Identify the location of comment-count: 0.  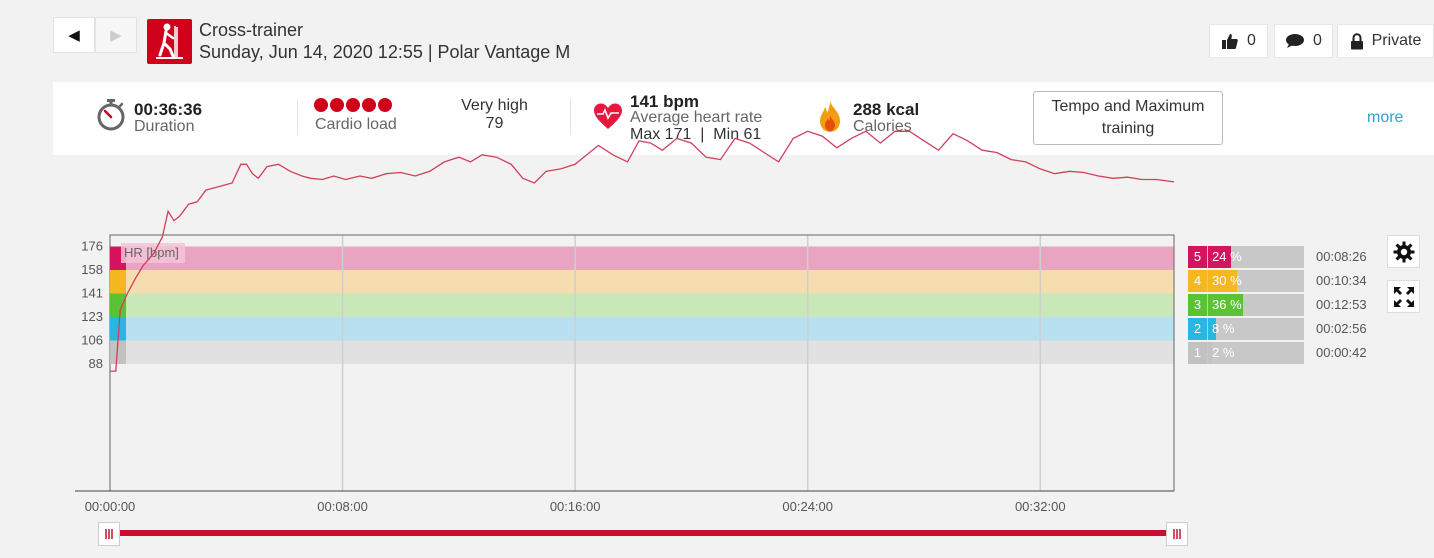
(1317, 40).